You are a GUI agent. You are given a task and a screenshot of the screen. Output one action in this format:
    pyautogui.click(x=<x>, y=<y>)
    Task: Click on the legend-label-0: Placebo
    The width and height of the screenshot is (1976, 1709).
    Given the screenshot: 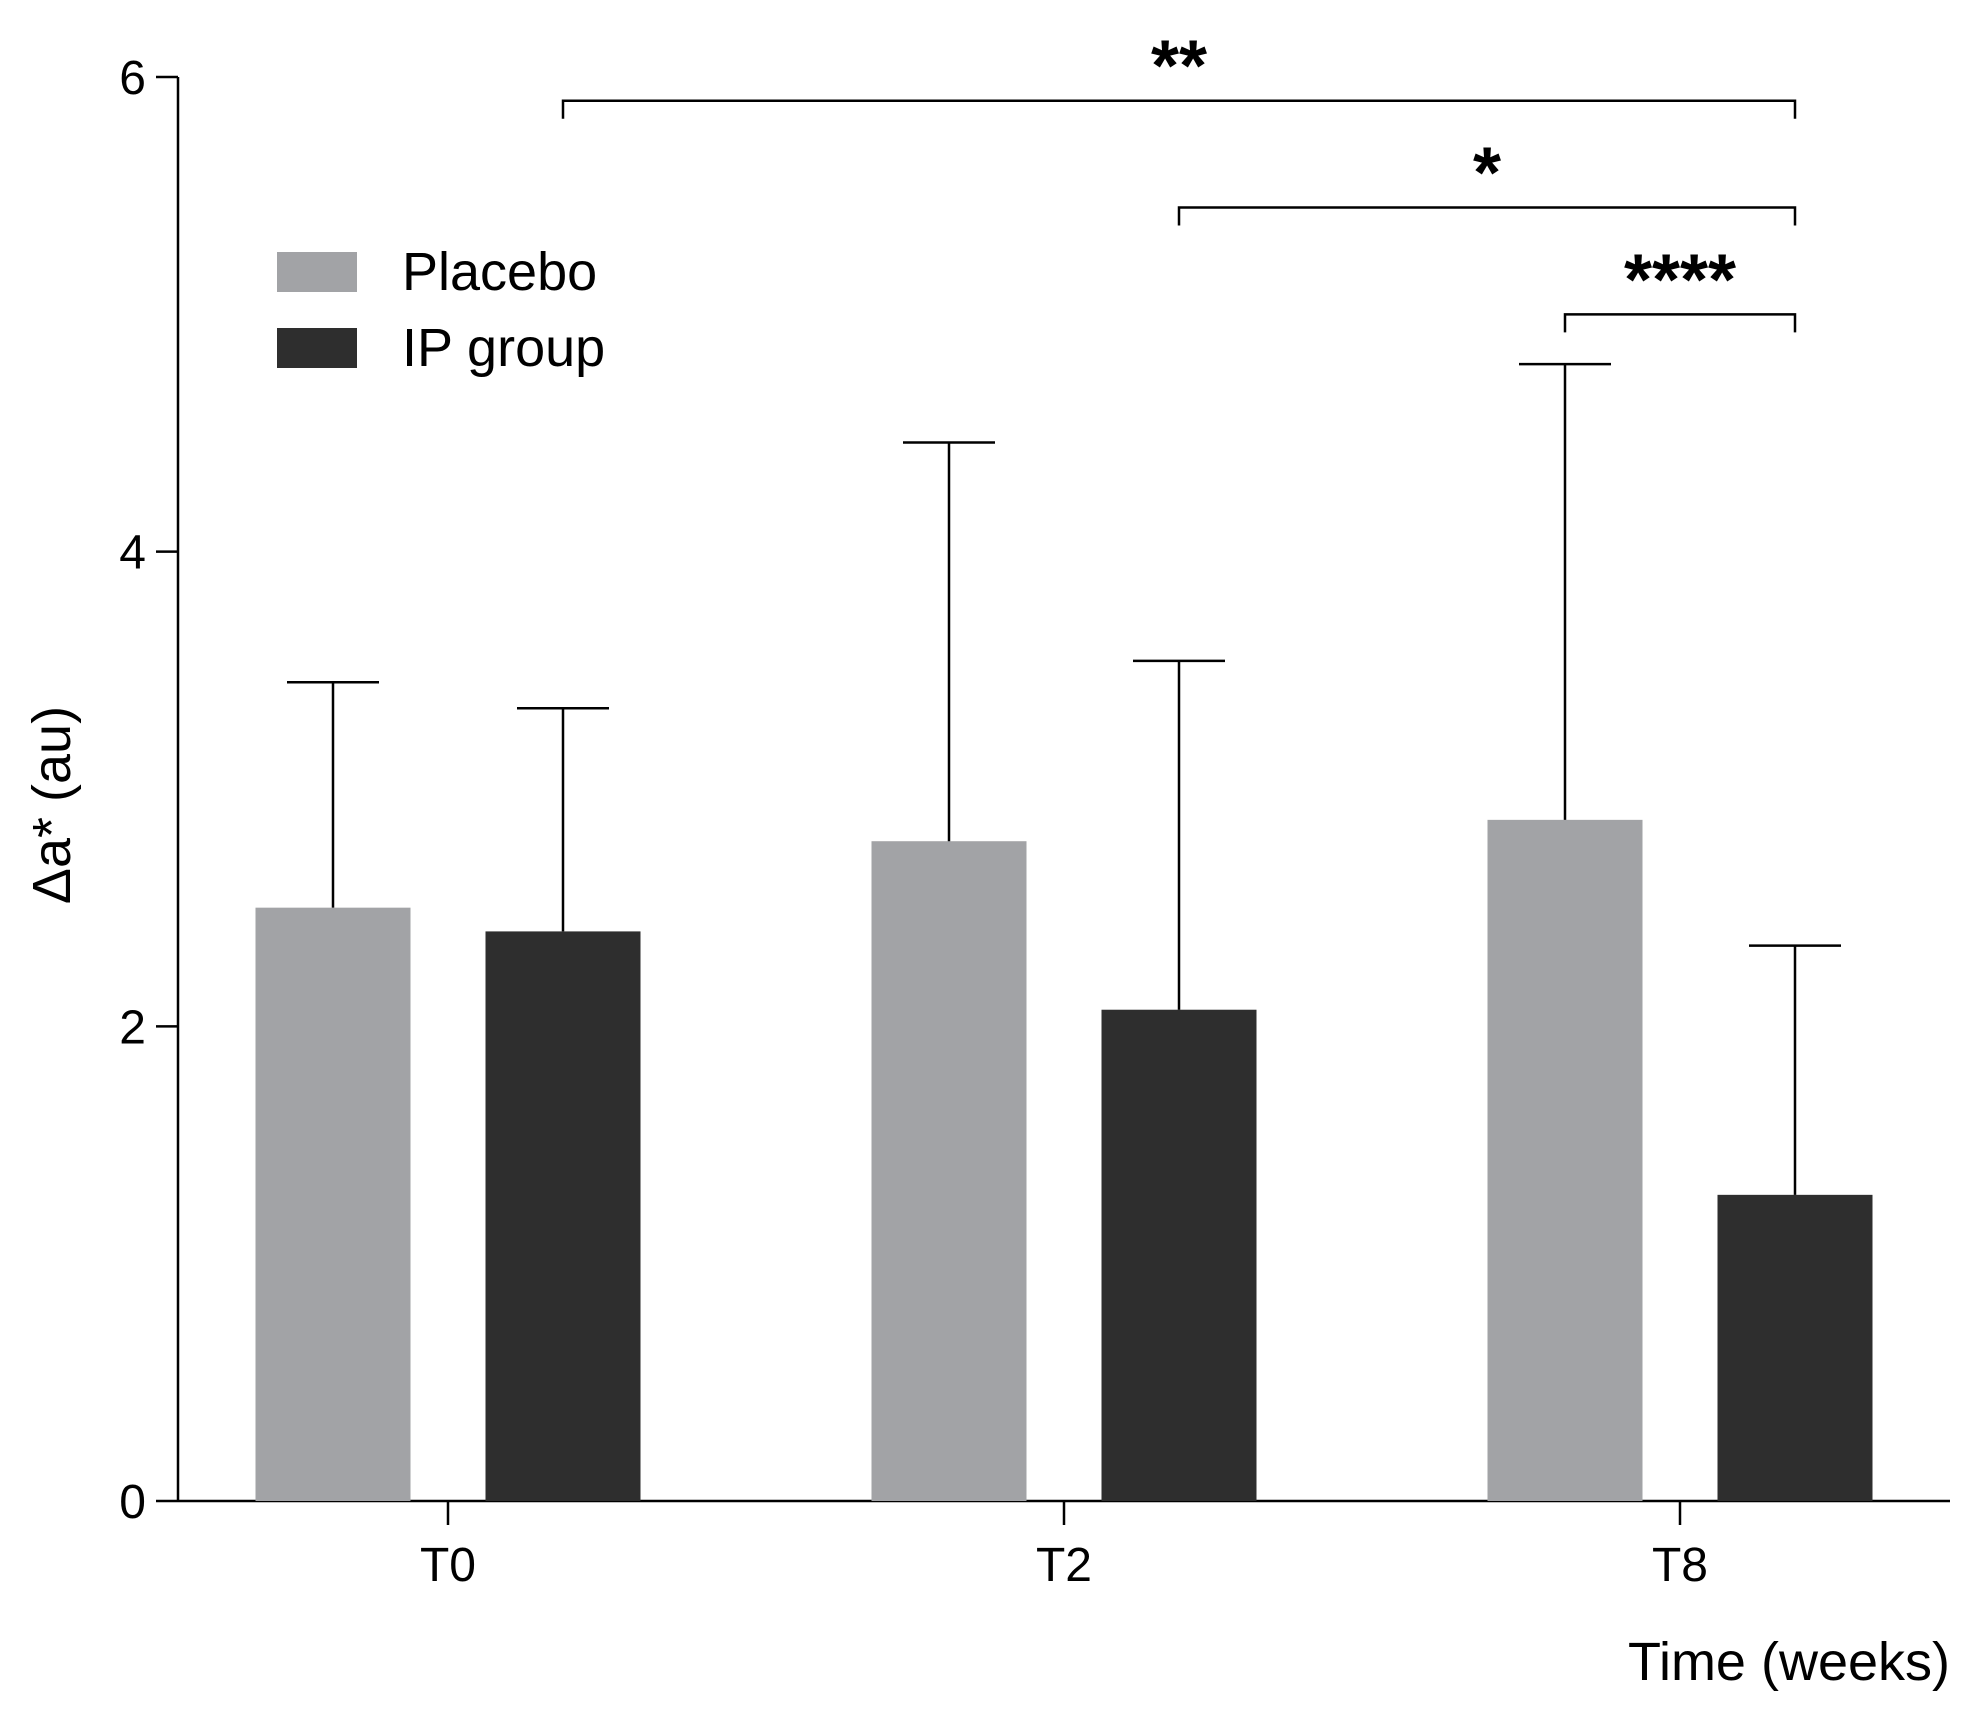 What is the action you would take?
    pyautogui.click(x=499, y=272)
    